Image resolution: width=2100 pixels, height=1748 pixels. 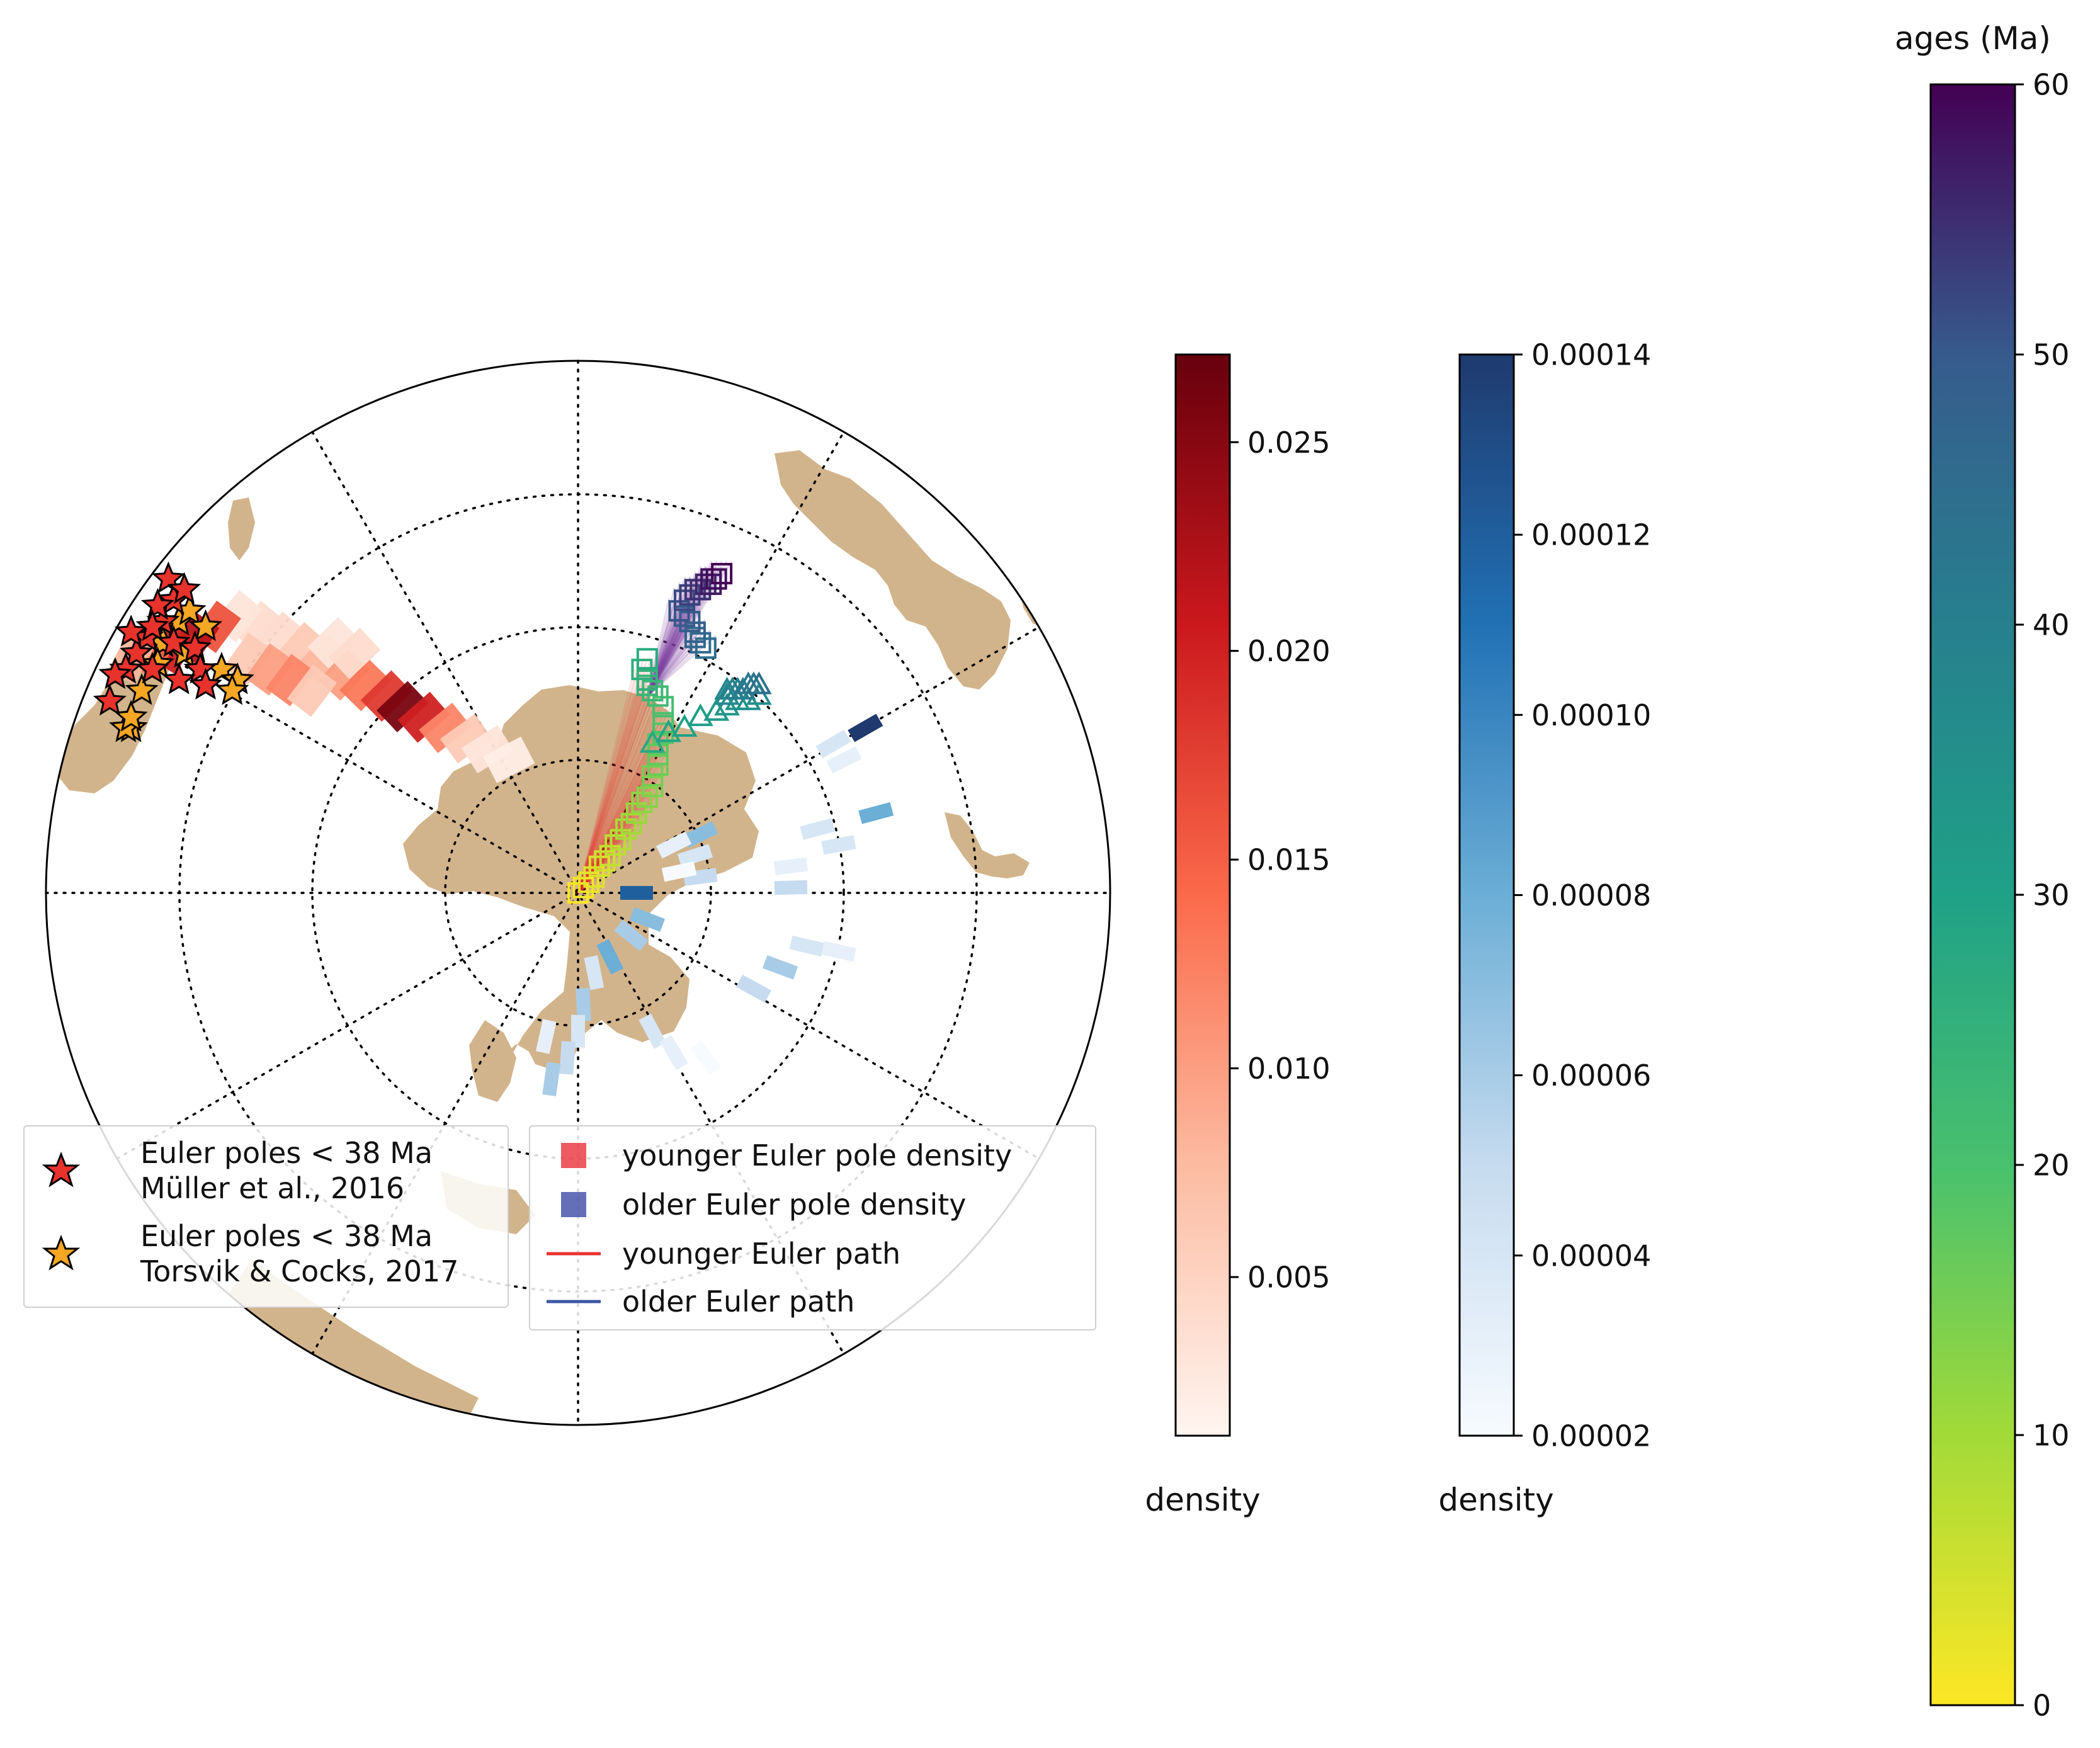 What do you see at coordinates (61, 1170) in the screenshot?
I see `red-star-icon` at bounding box center [61, 1170].